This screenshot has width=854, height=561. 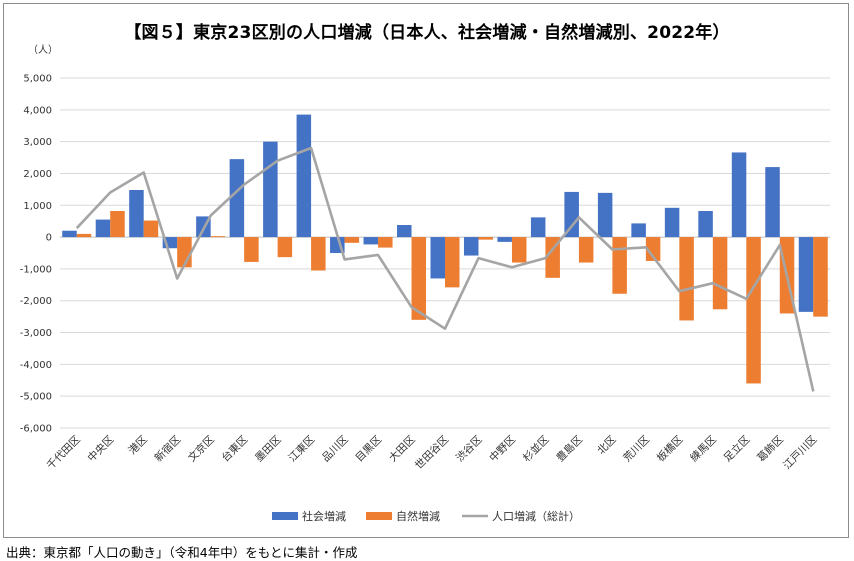 I want to click on x-category-label: 板橋区, so click(x=669, y=448).